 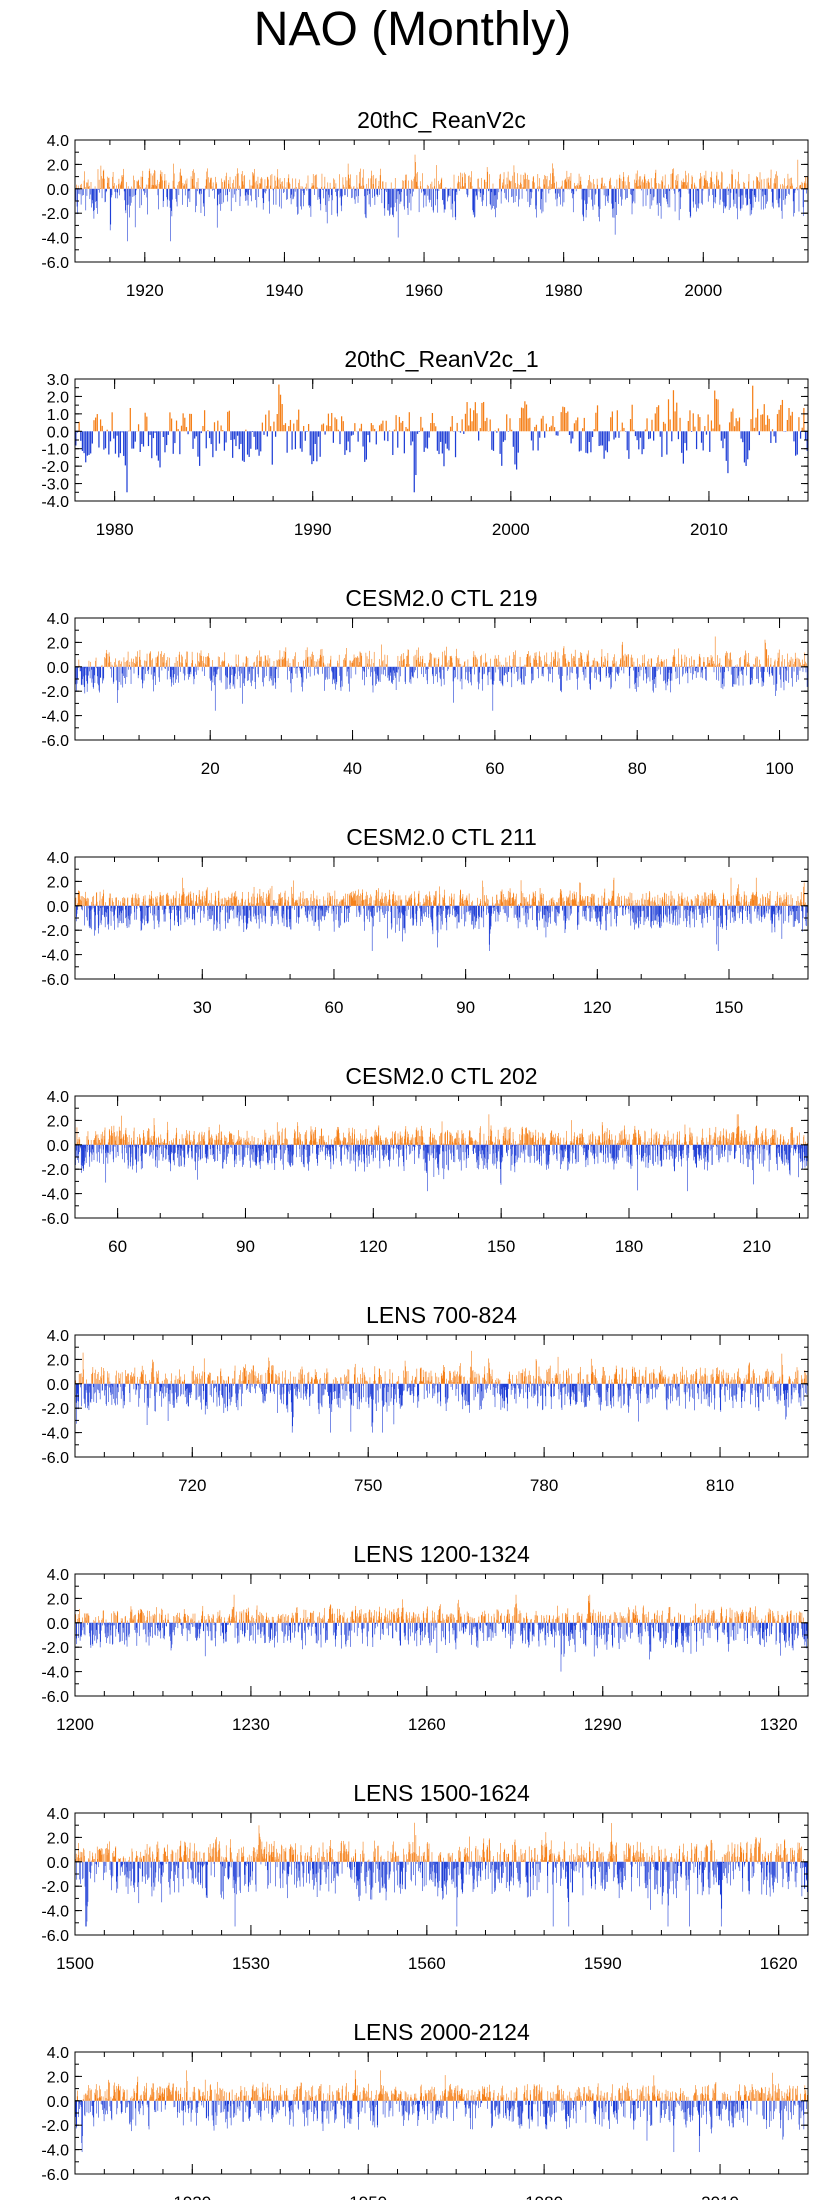 I want to click on bar-series, so click(x=441, y=438).